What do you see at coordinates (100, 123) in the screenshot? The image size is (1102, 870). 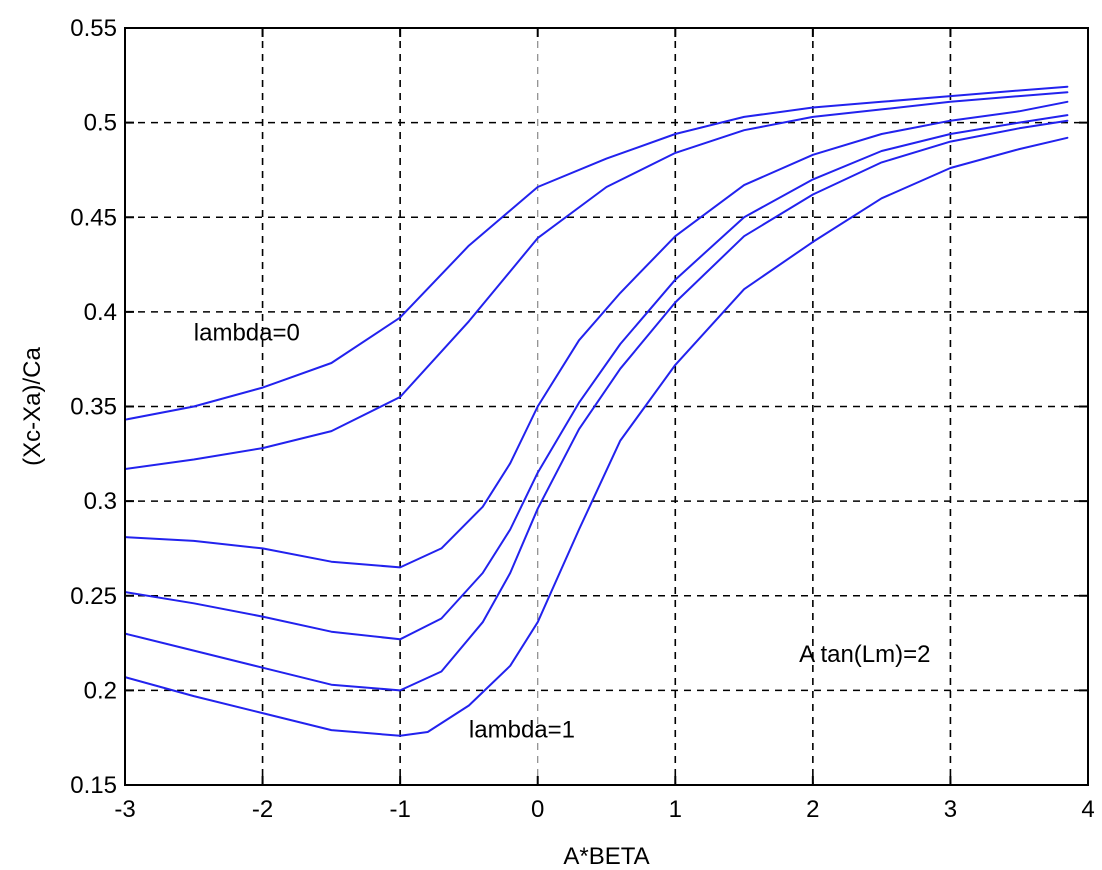 I see `y-tick-label: 0.5` at bounding box center [100, 123].